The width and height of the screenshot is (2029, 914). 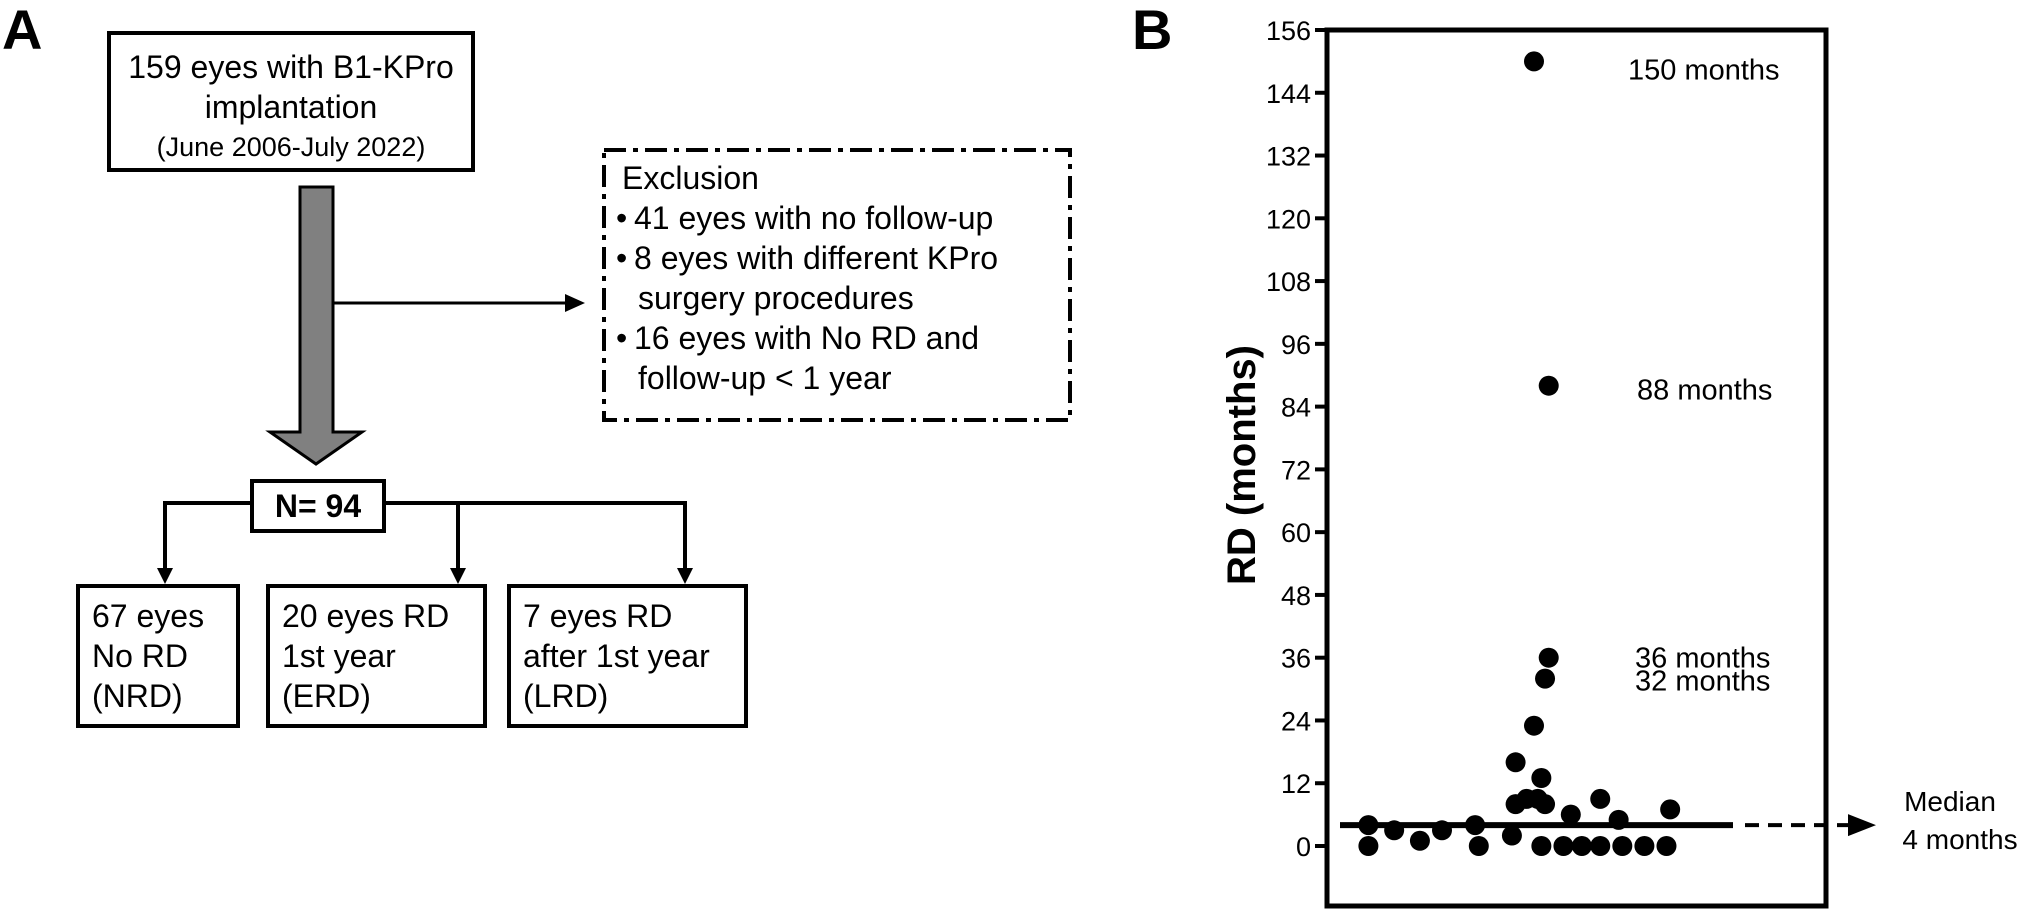 What do you see at coordinates (291, 107) in the screenshot?
I see `total-eyes-line2: implantation` at bounding box center [291, 107].